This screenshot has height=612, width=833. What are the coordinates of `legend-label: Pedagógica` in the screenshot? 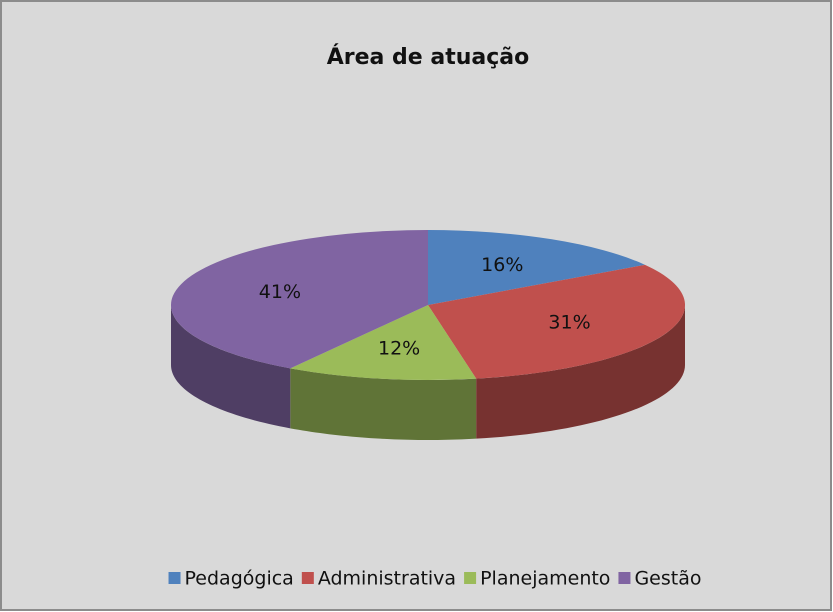 It's located at (239, 579).